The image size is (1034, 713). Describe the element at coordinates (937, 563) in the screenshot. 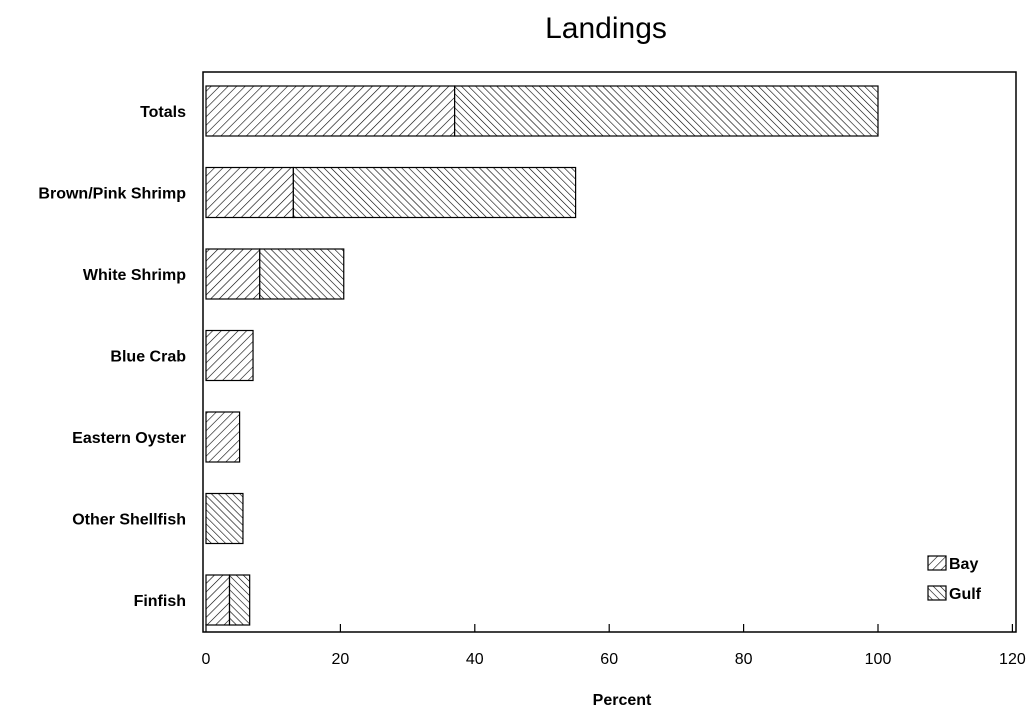

I see `legend-swatch-bay` at that location.